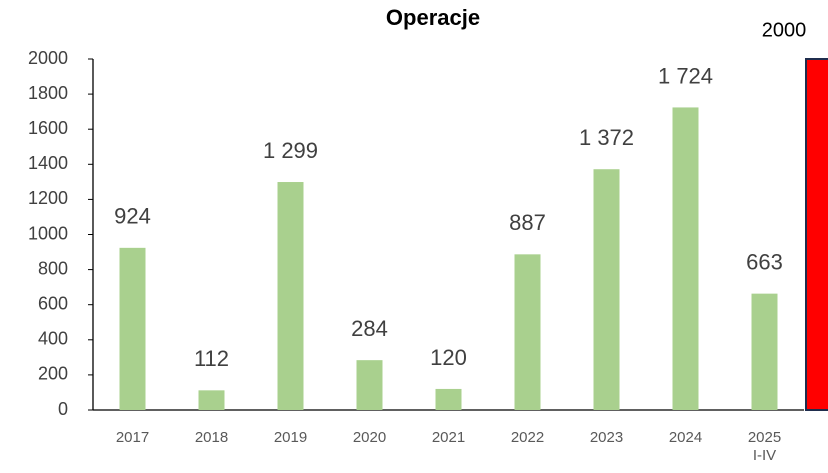 This screenshot has width=828, height=473. Describe the element at coordinates (527, 437) in the screenshot. I see `x-tick-label: 2022` at that location.